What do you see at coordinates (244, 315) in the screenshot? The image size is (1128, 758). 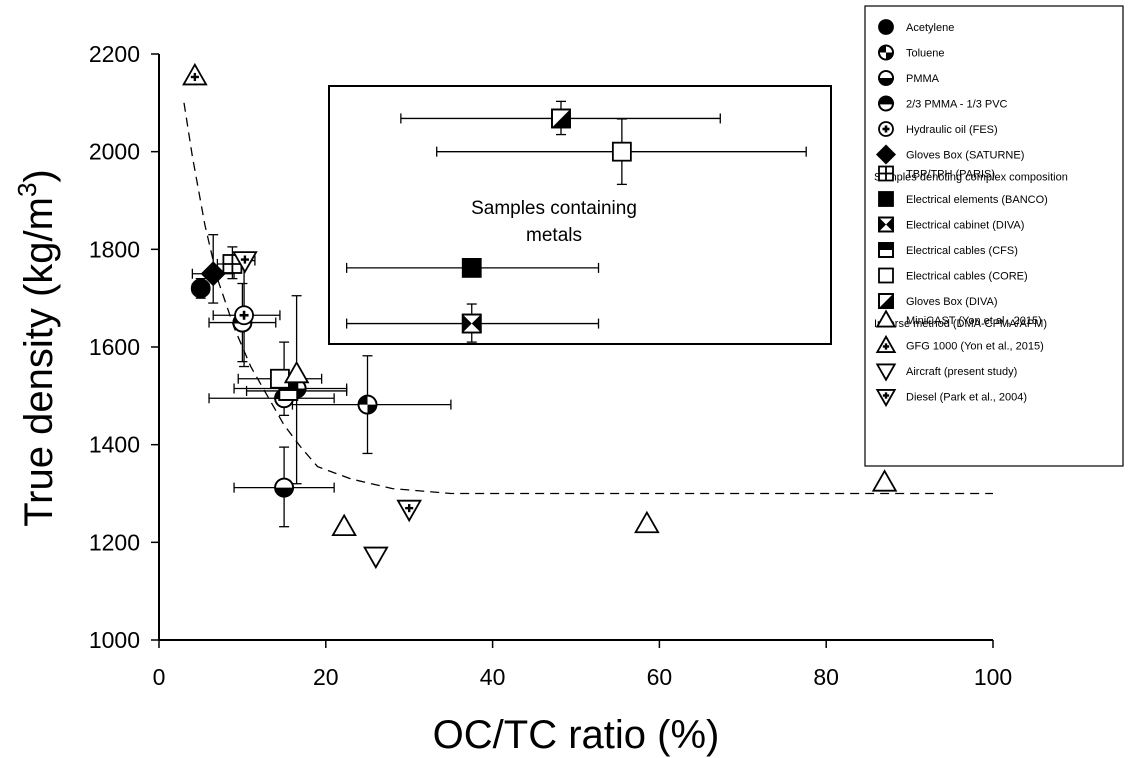 I see `data-point-hydraulic-oil-fes` at bounding box center [244, 315].